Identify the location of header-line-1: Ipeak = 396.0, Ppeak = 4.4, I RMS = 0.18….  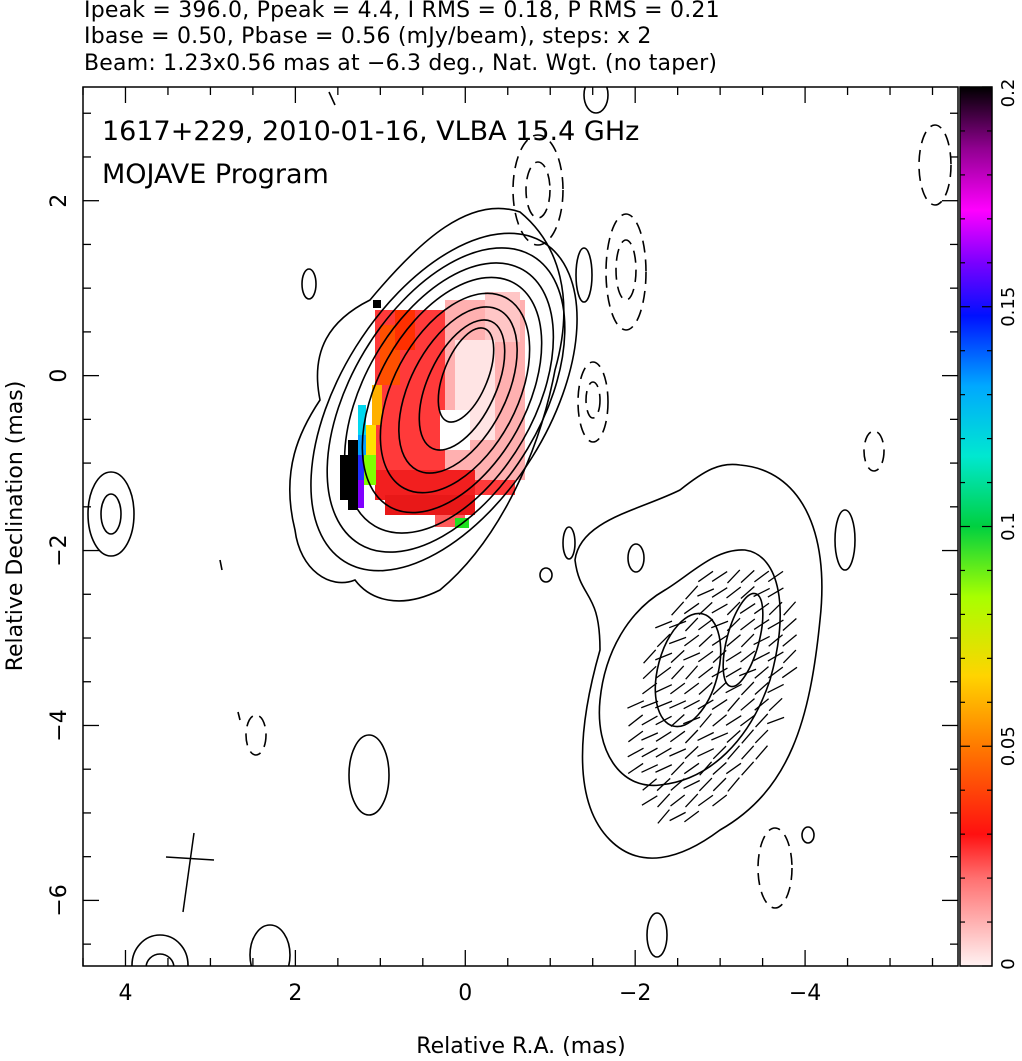
(402, 11).